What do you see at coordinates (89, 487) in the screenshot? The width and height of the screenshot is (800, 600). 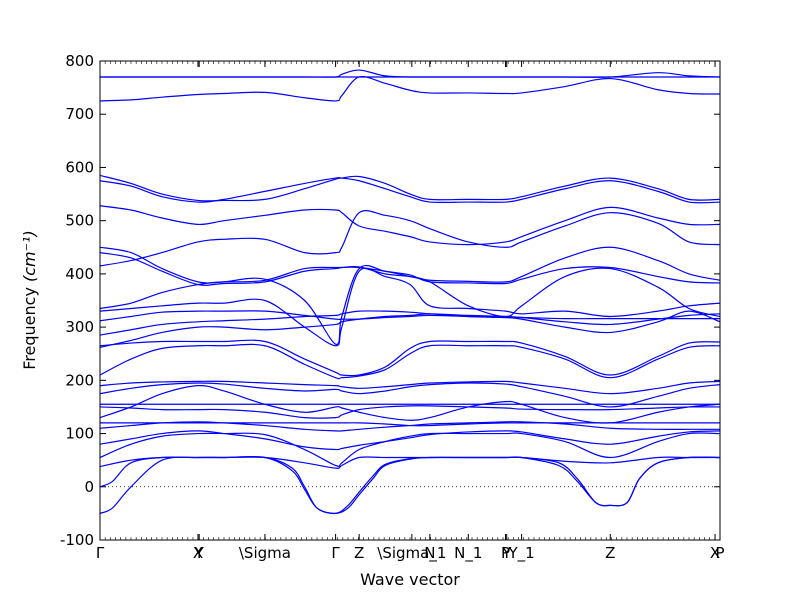 I see `y-tick-label: 0` at bounding box center [89, 487].